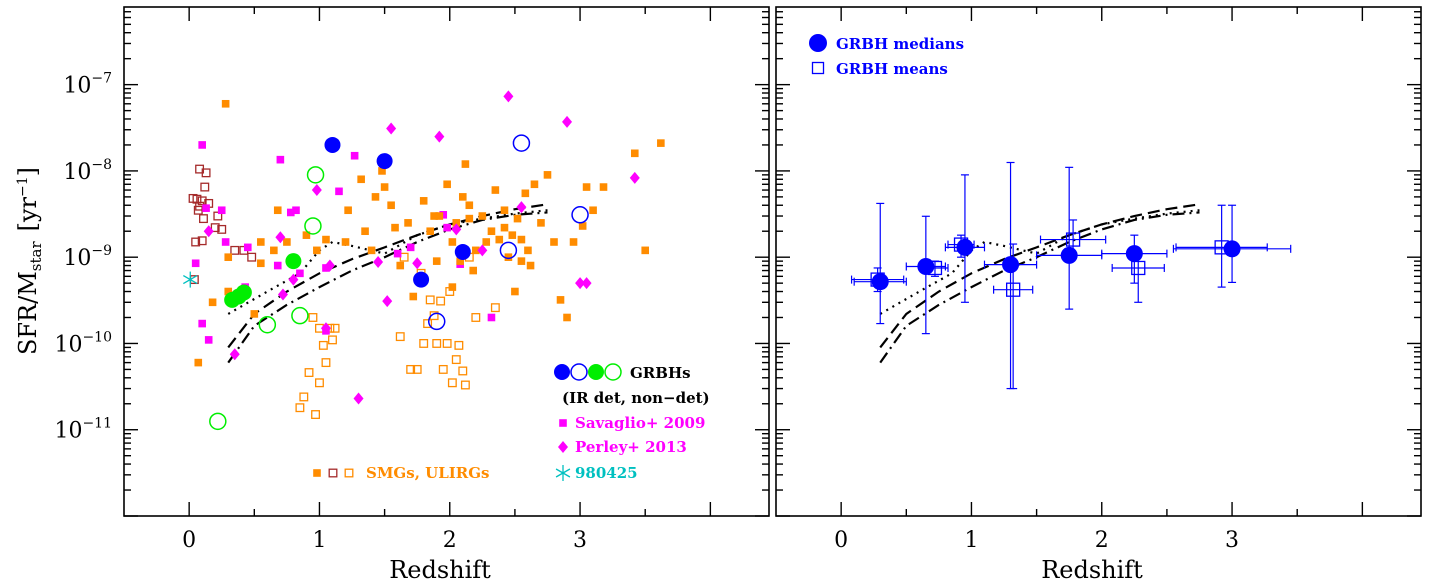 This screenshot has height=586, width=1441. I want to click on legend-label: (IR det, non−det), so click(636, 398).